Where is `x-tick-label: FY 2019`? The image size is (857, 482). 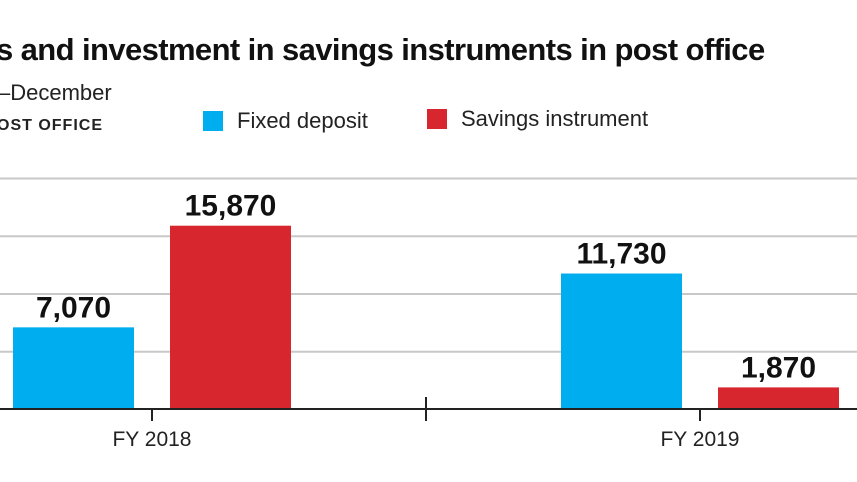
x-tick-label: FY 2019 is located at coordinates (699, 439).